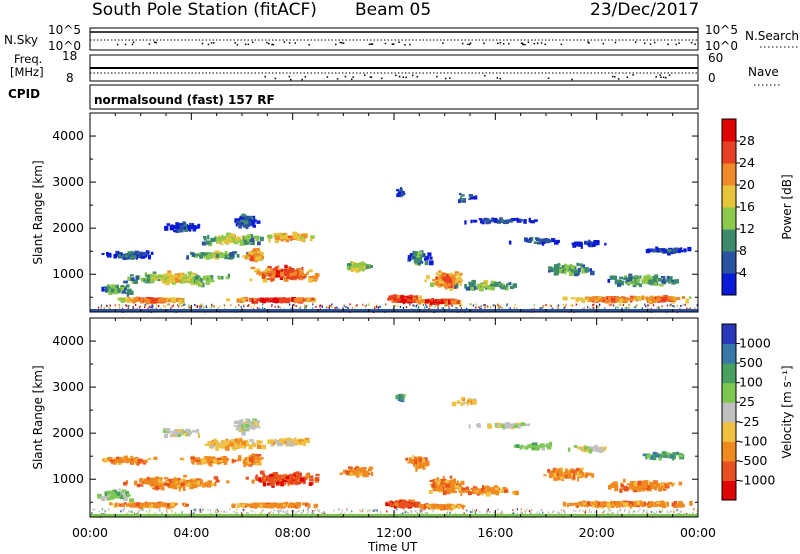  What do you see at coordinates (204, 10) in the screenshot?
I see `station-title: South Pole Station (fitACF)` at bounding box center [204, 10].